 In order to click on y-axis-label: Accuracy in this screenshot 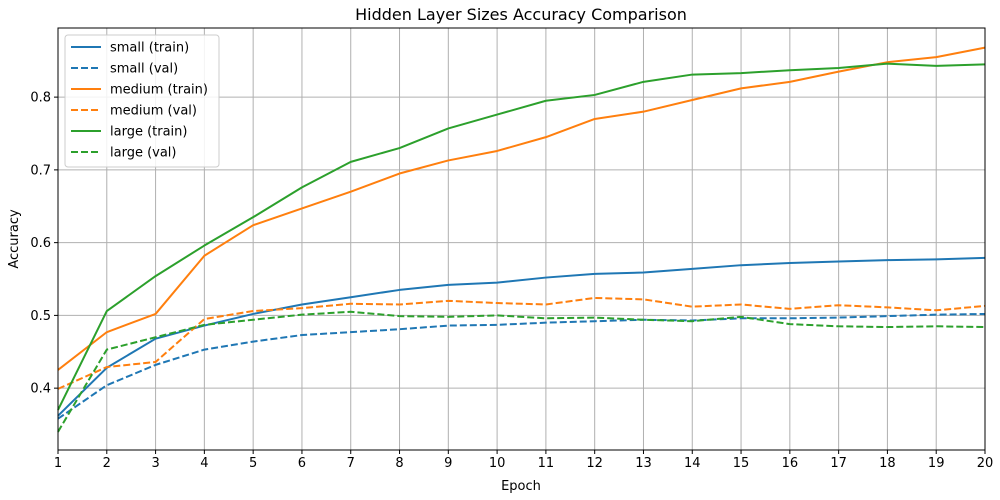, I will do `click(14, 239)`.